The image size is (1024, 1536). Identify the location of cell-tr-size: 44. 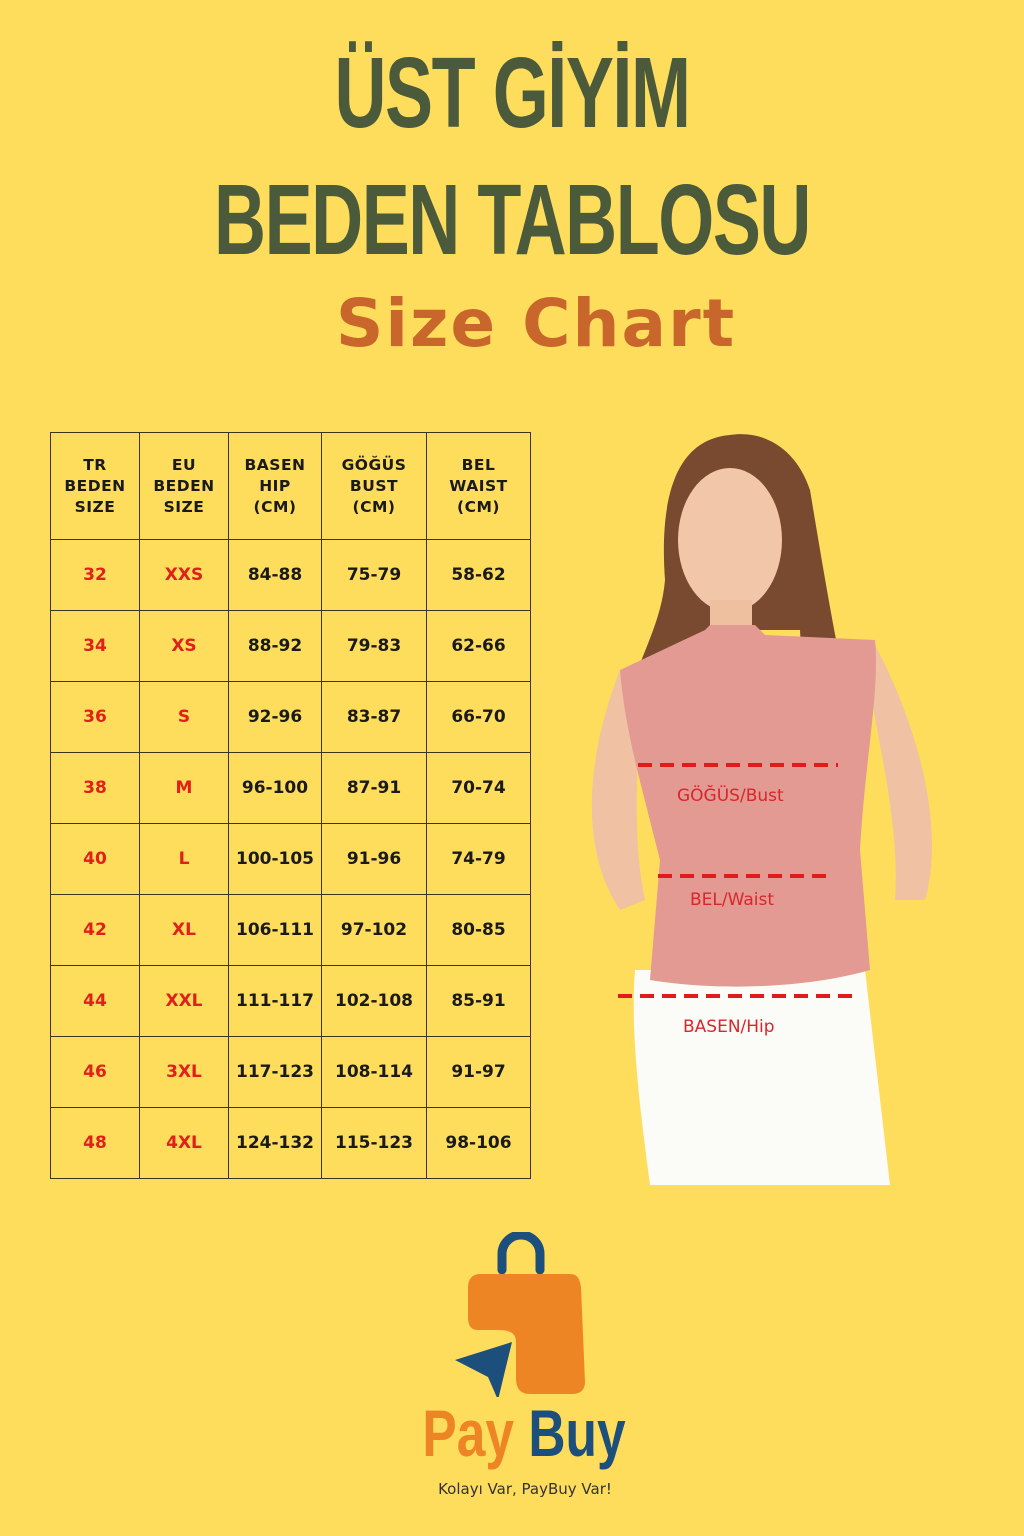
(95, 1001).